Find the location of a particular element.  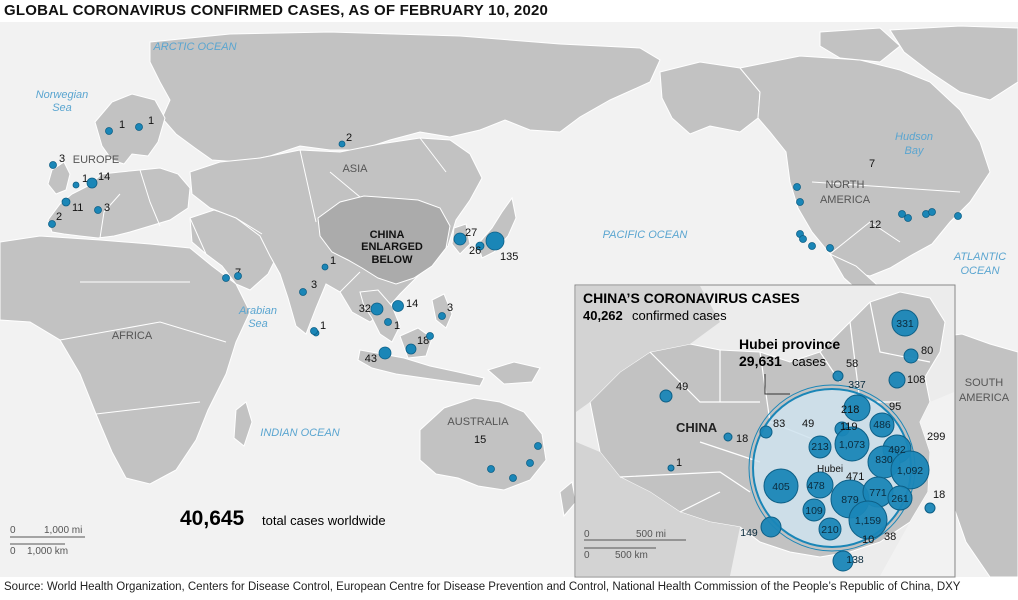

jiangxi-count: 771 is located at coordinates (878, 493).